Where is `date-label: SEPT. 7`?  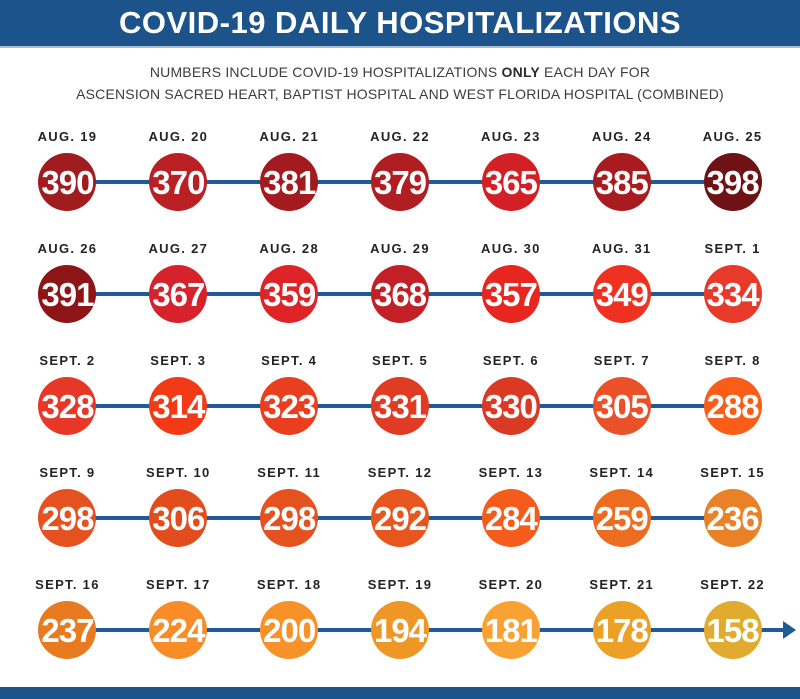 date-label: SEPT. 7 is located at coordinates (621, 360).